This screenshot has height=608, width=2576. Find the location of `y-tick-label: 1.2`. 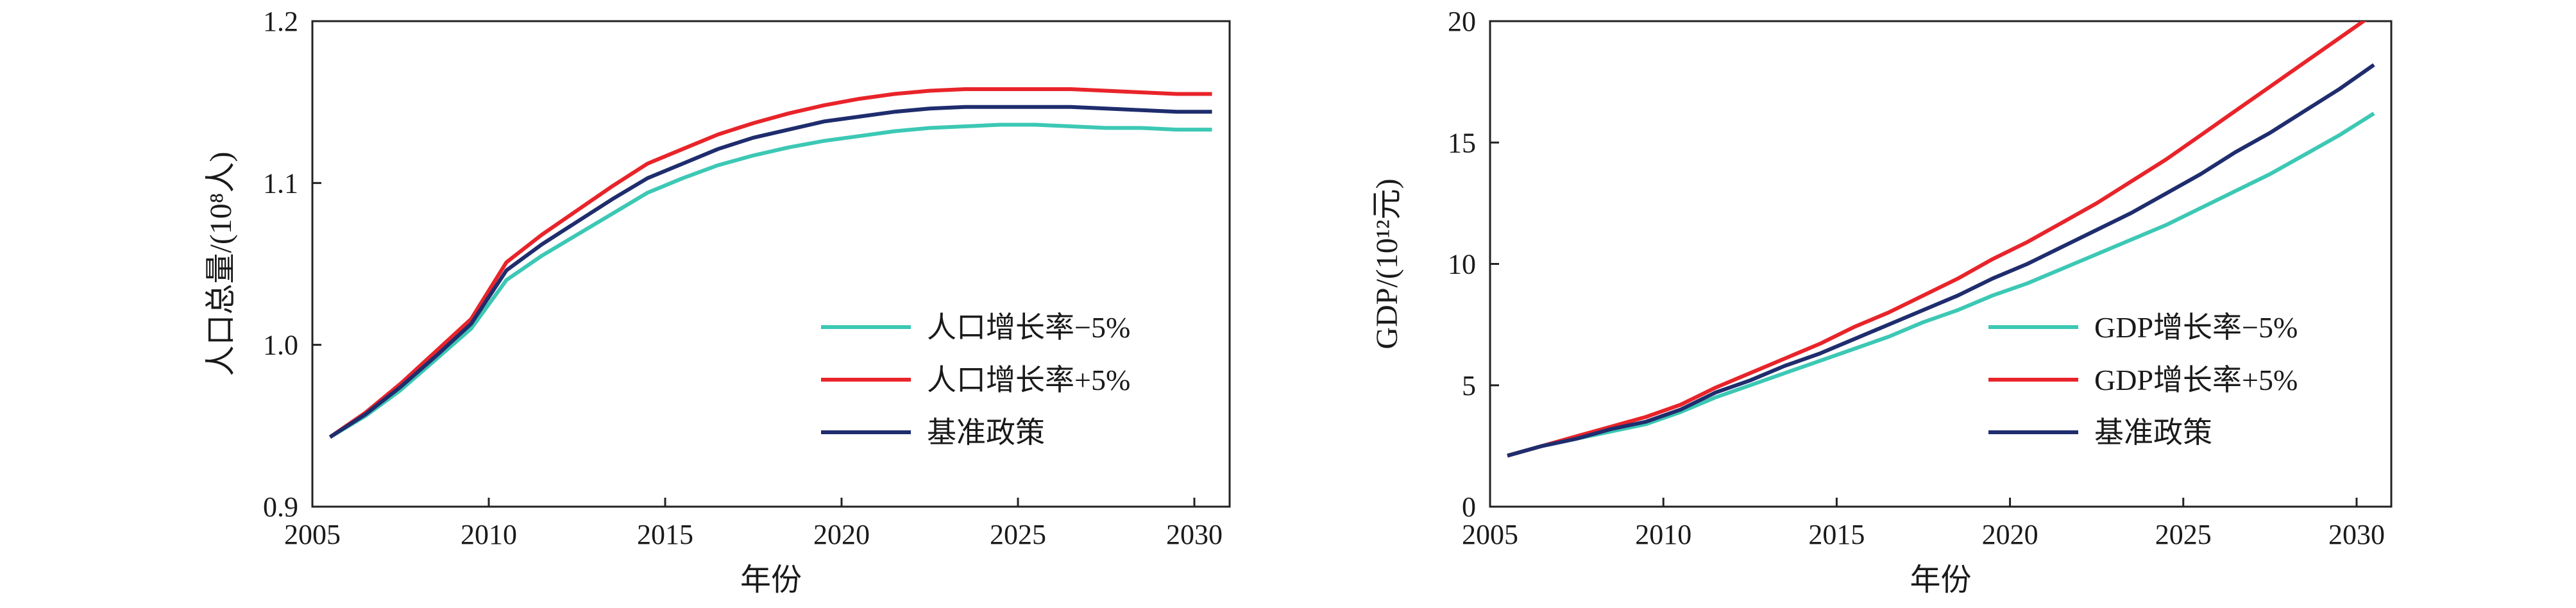

y-tick-label: 1.2 is located at coordinates (280, 21).